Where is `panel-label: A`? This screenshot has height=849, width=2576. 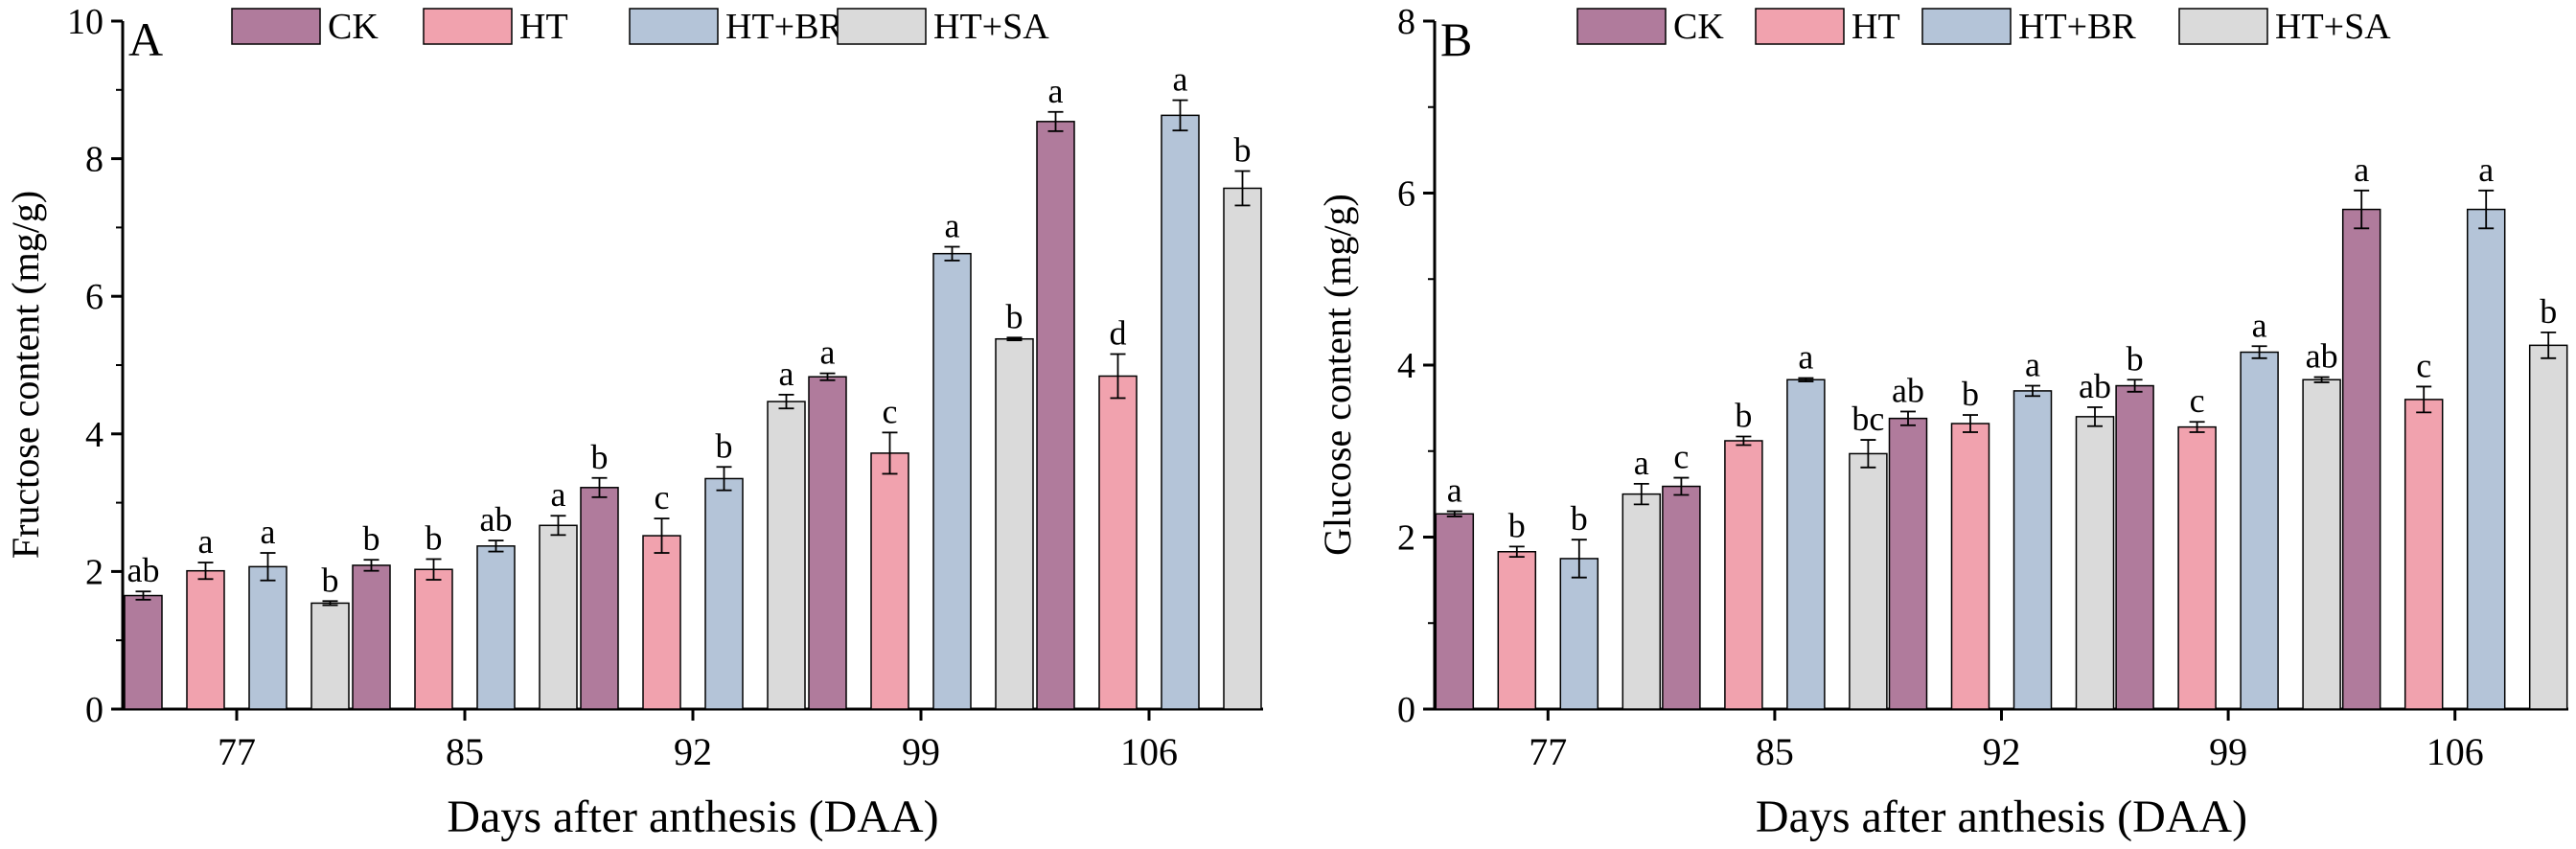
panel-label: A is located at coordinates (146, 39).